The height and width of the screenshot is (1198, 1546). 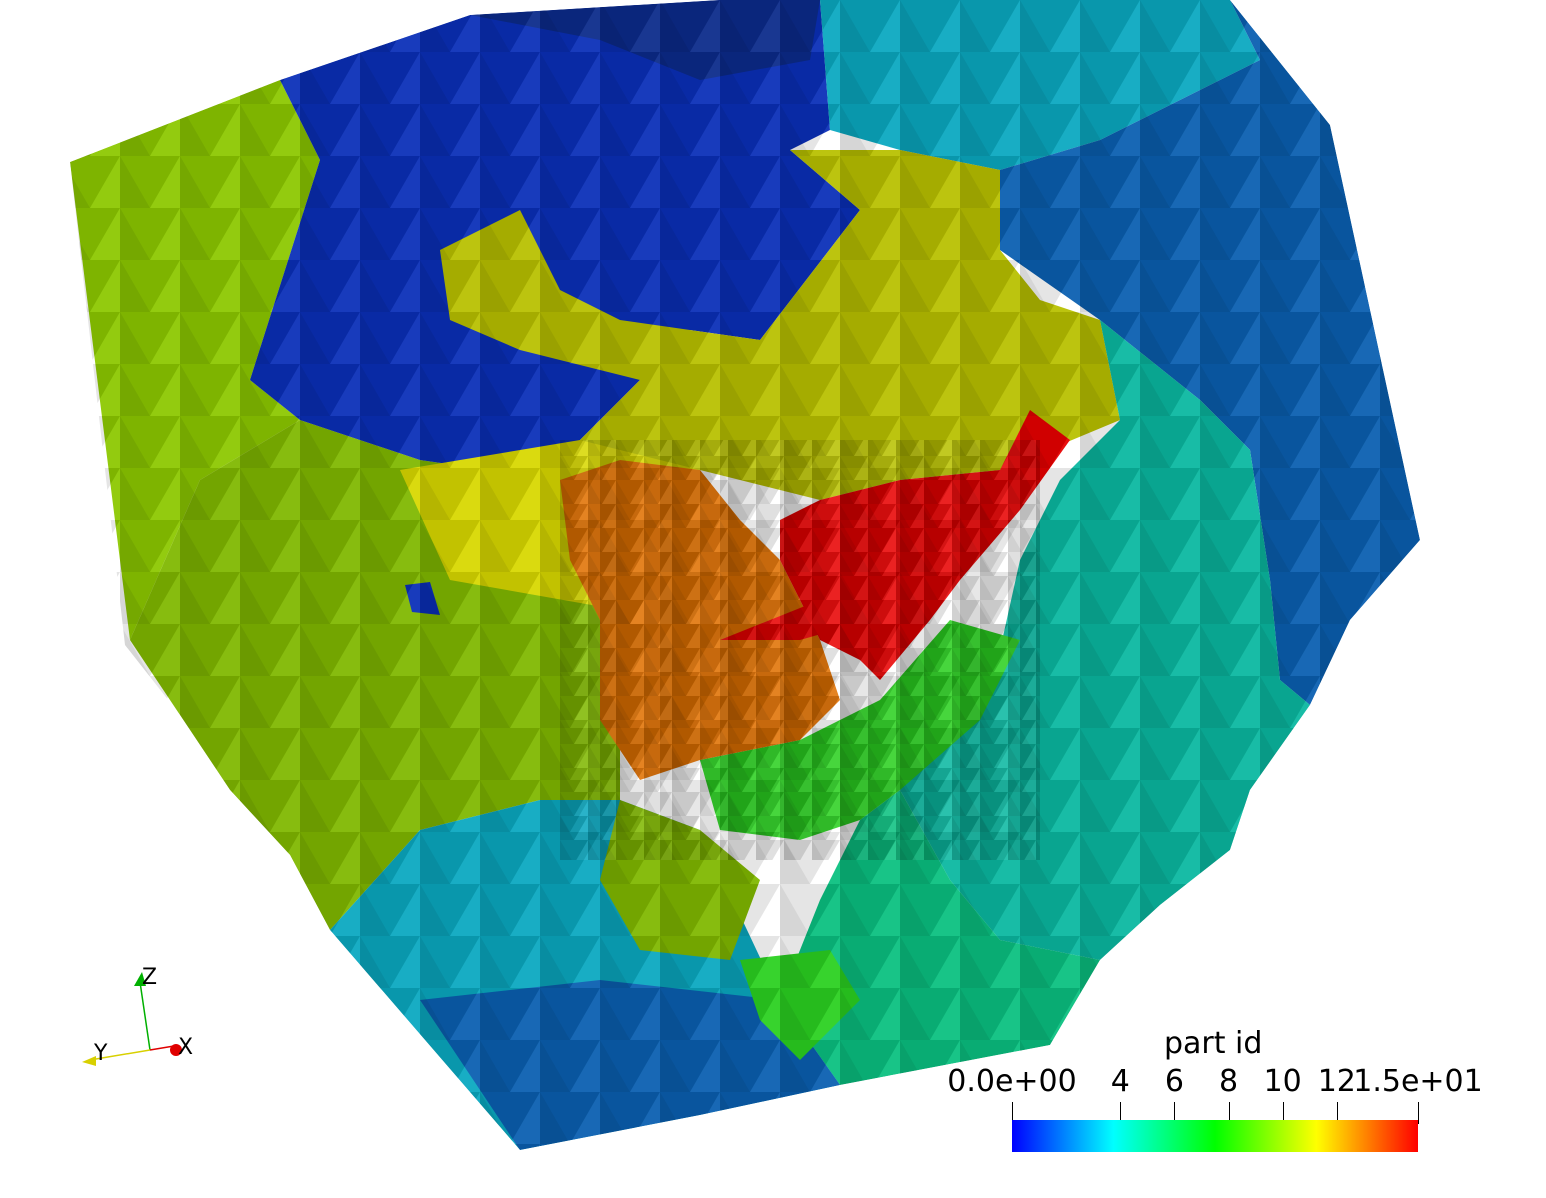 I want to click on legend-tick-label: 6, so click(x=1174, y=1081).